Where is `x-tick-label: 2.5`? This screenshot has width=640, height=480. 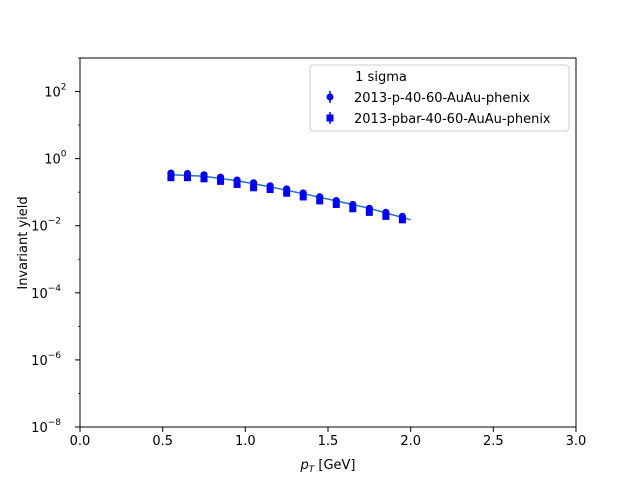
x-tick-label: 2.5 is located at coordinates (493, 441).